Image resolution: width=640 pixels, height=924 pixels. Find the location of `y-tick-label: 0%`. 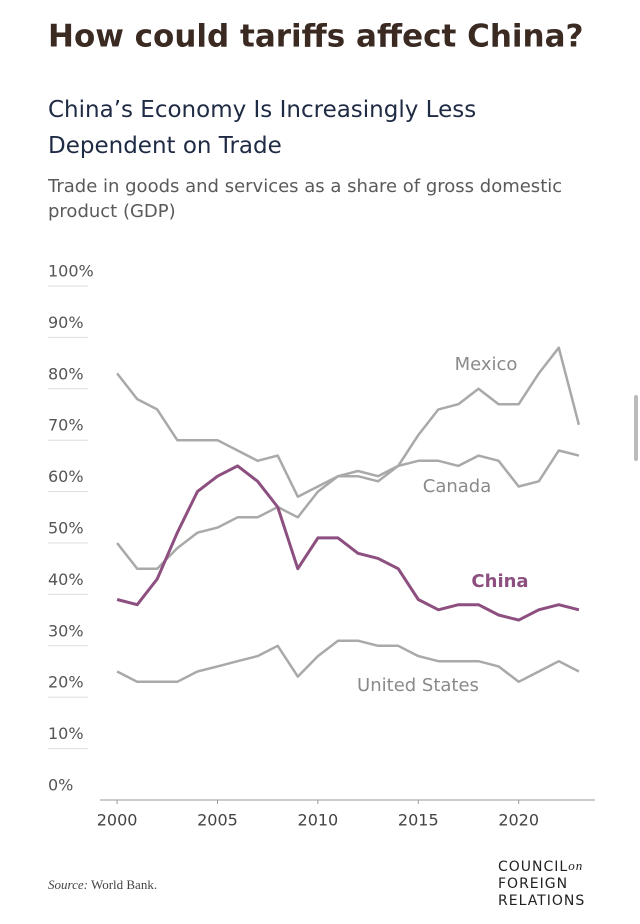

y-tick-label: 0% is located at coordinates (60, 785).